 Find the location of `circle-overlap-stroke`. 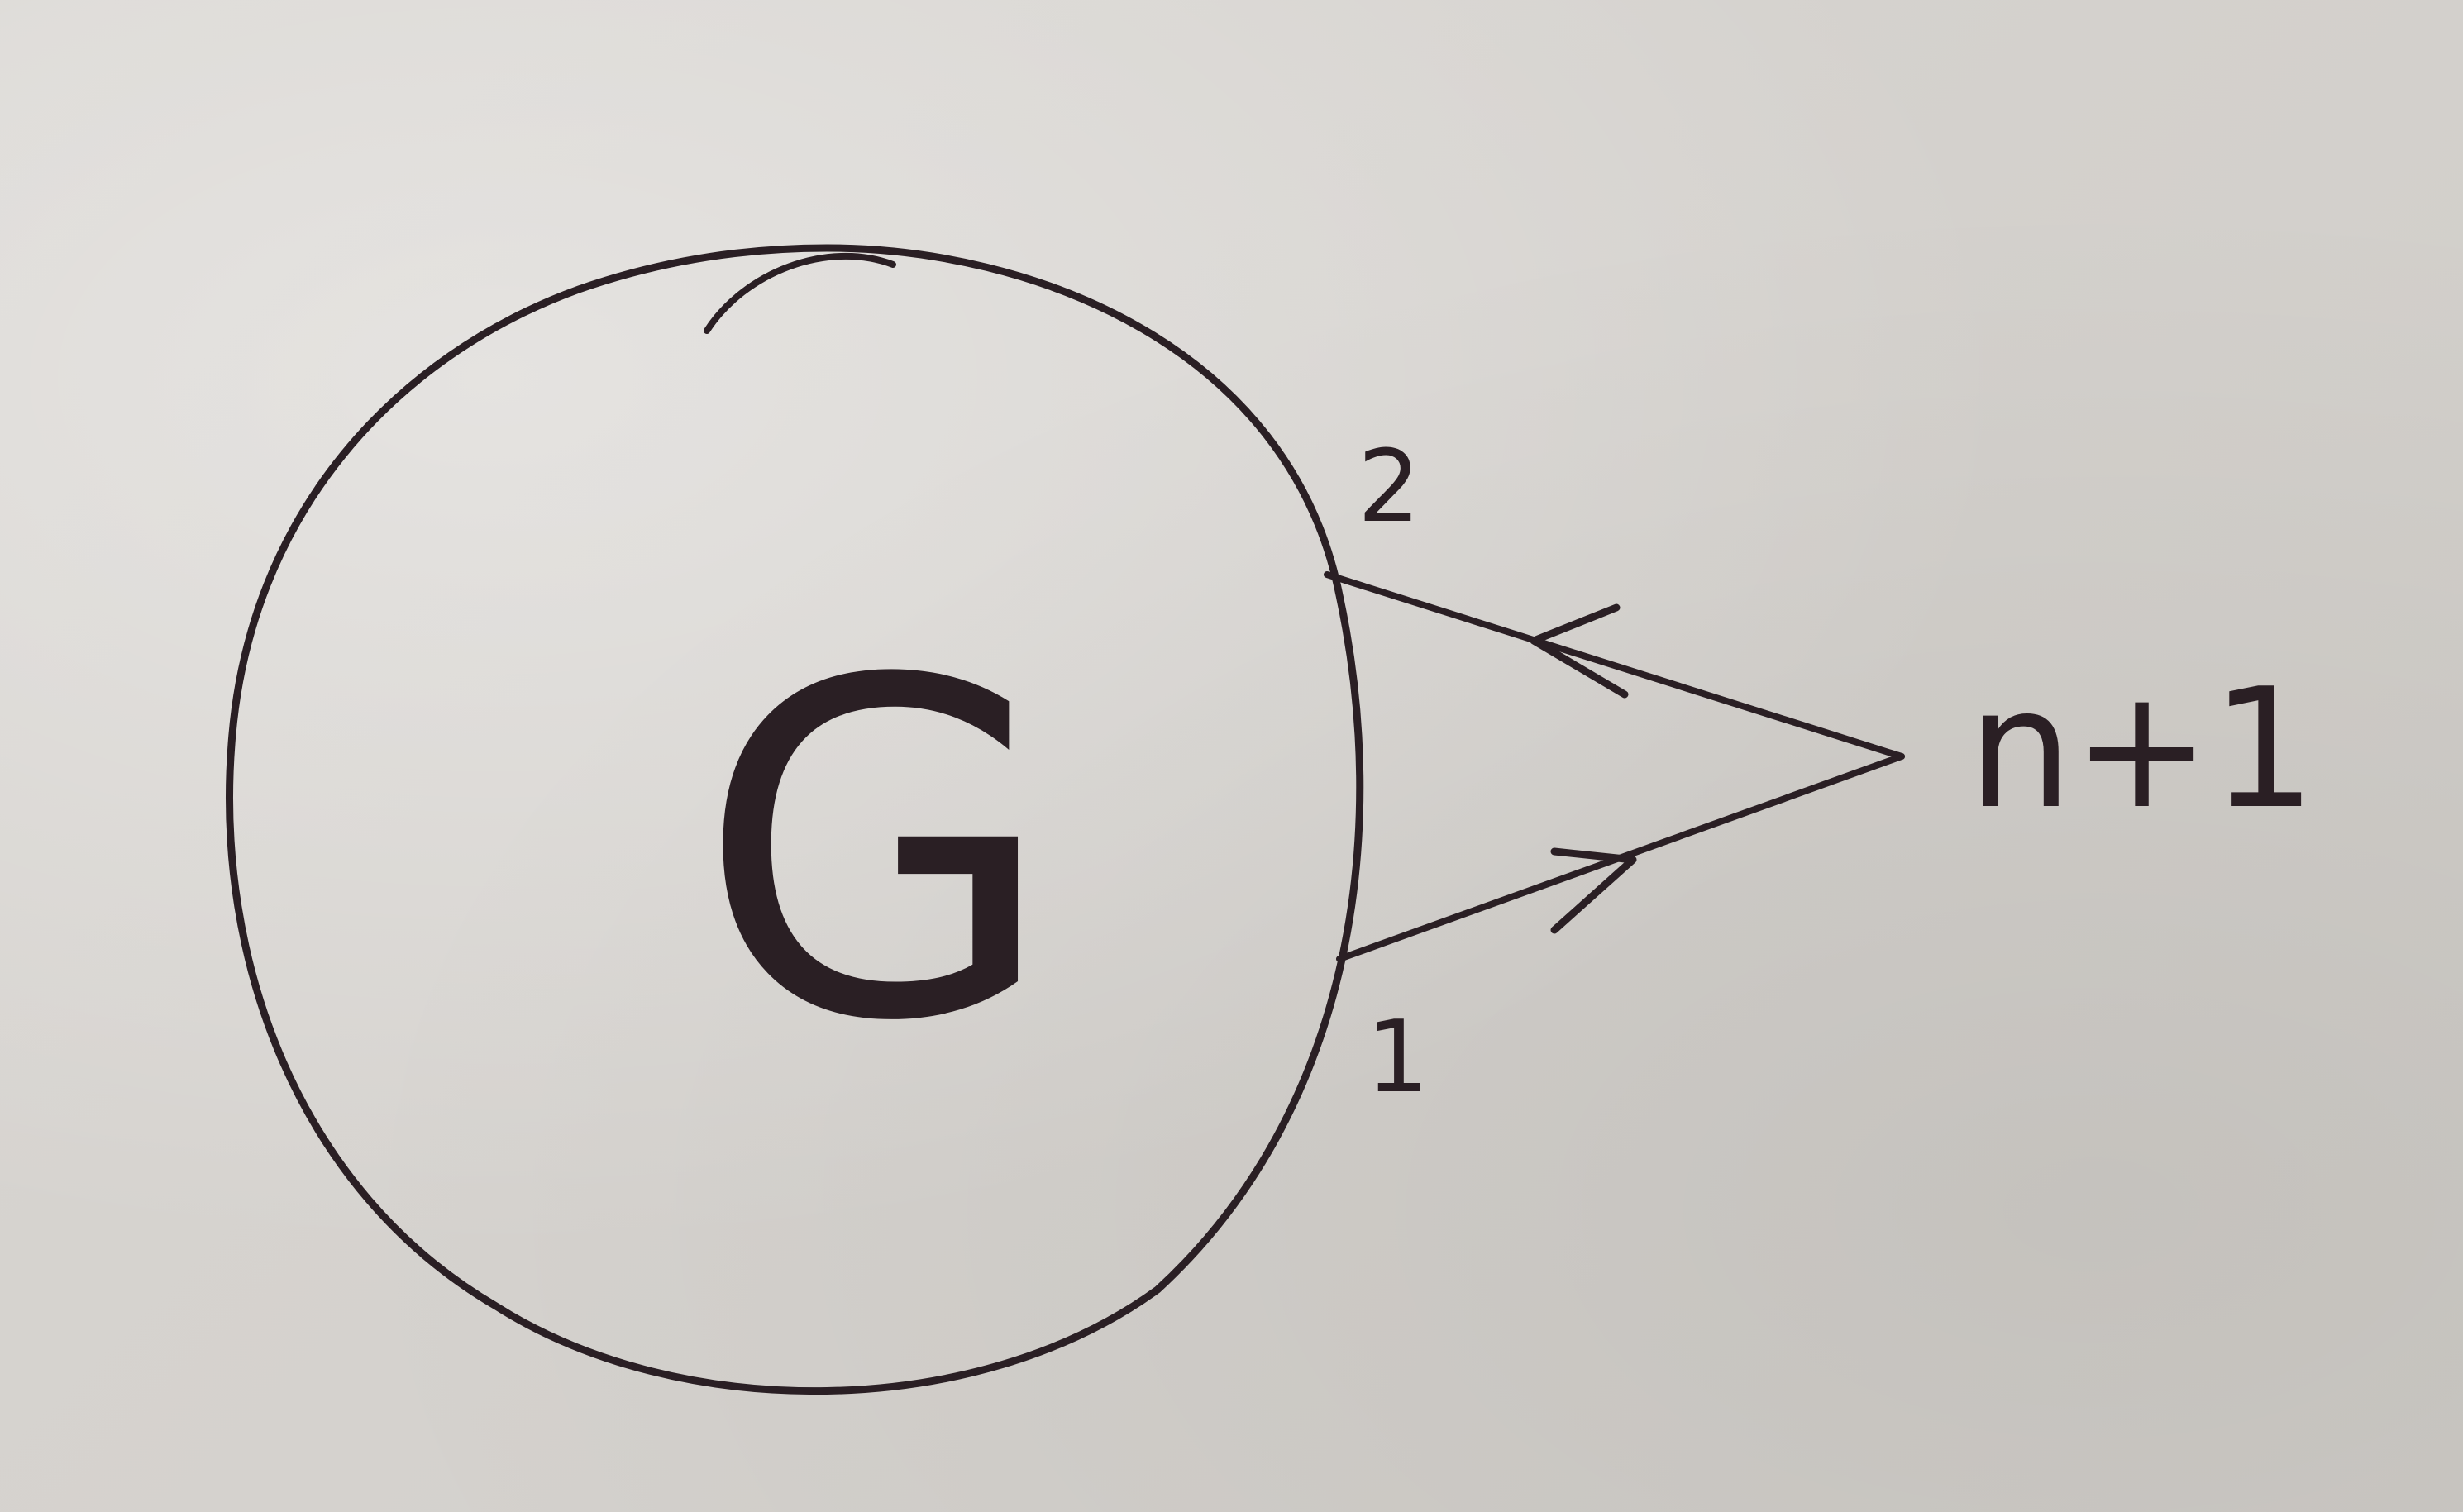

circle-overlap-stroke is located at coordinates (800, 293).